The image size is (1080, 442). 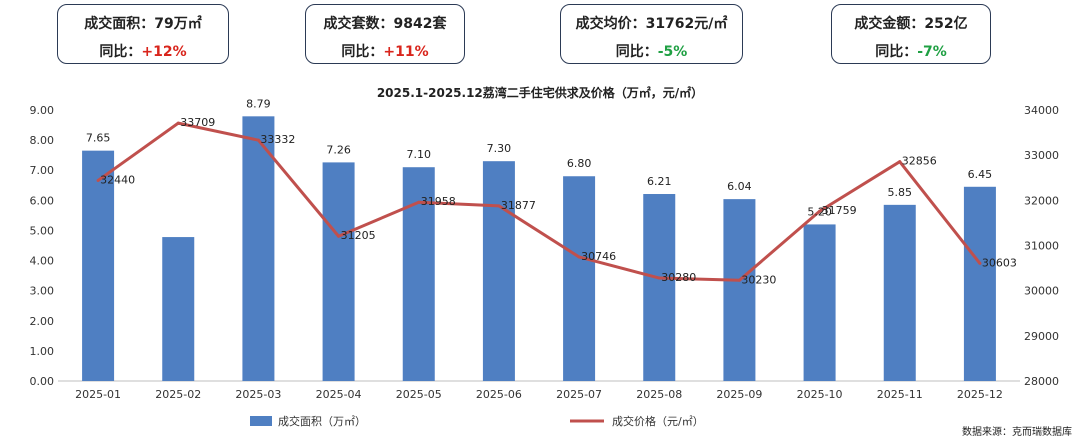 What do you see at coordinates (42, 381) in the screenshot?
I see `y-left-tick-label: 0.00` at bounding box center [42, 381].